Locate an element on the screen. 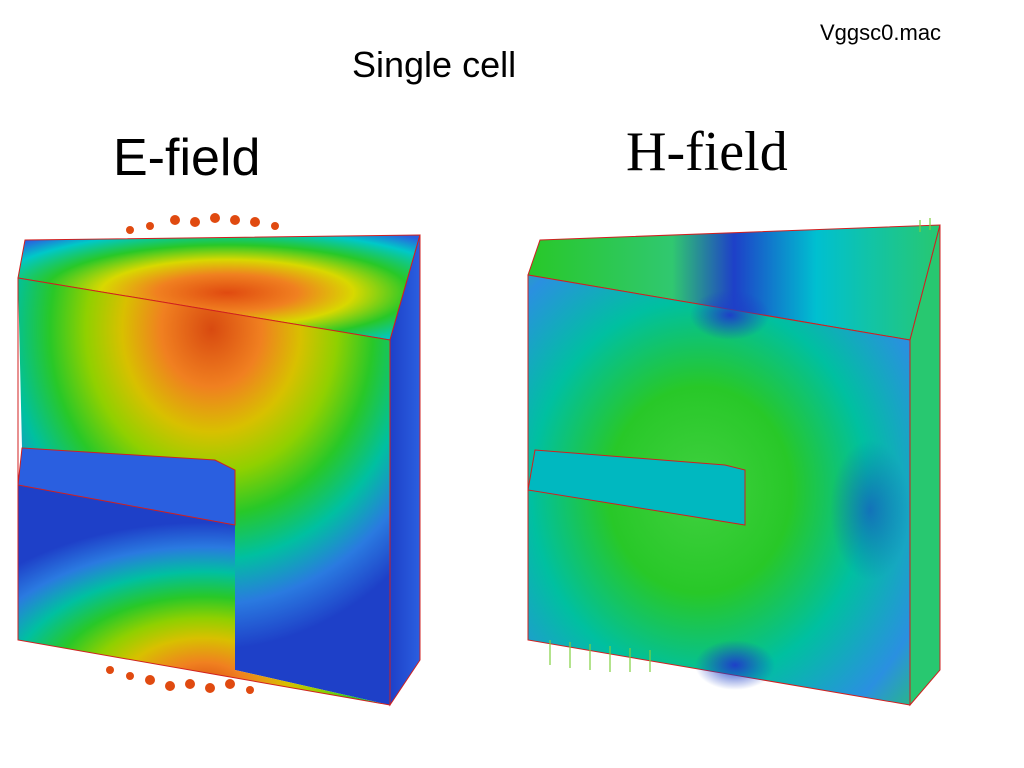 The image size is (1024, 768). slide-title: Single cell is located at coordinates (434, 64).